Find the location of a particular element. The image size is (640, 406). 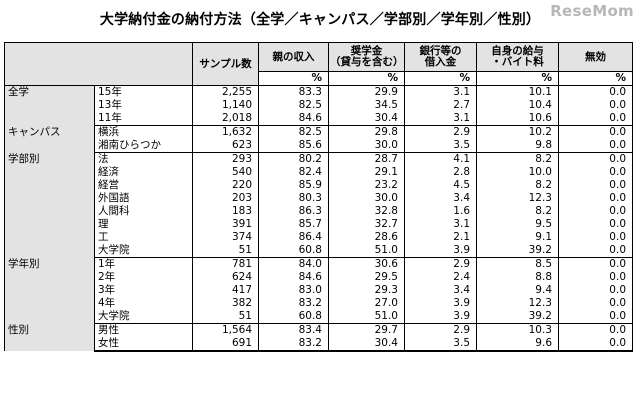

row-label: 法 is located at coordinates (143, 159).